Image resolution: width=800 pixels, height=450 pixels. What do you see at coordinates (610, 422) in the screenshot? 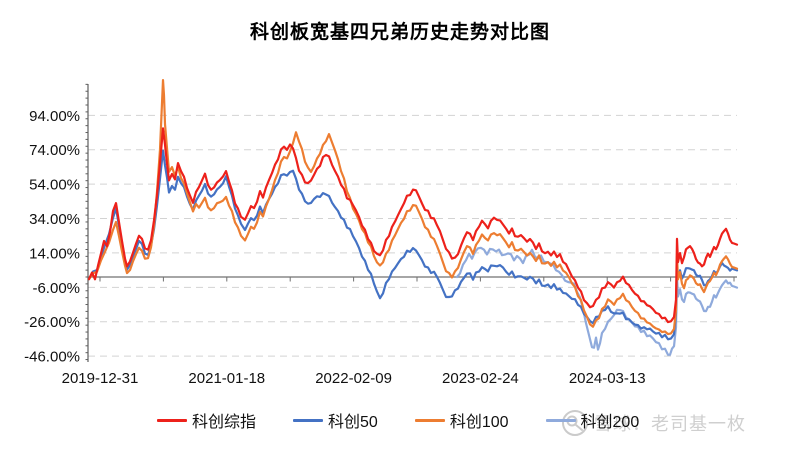
I see `legend-label: 科创200` at bounding box center [610, 422].